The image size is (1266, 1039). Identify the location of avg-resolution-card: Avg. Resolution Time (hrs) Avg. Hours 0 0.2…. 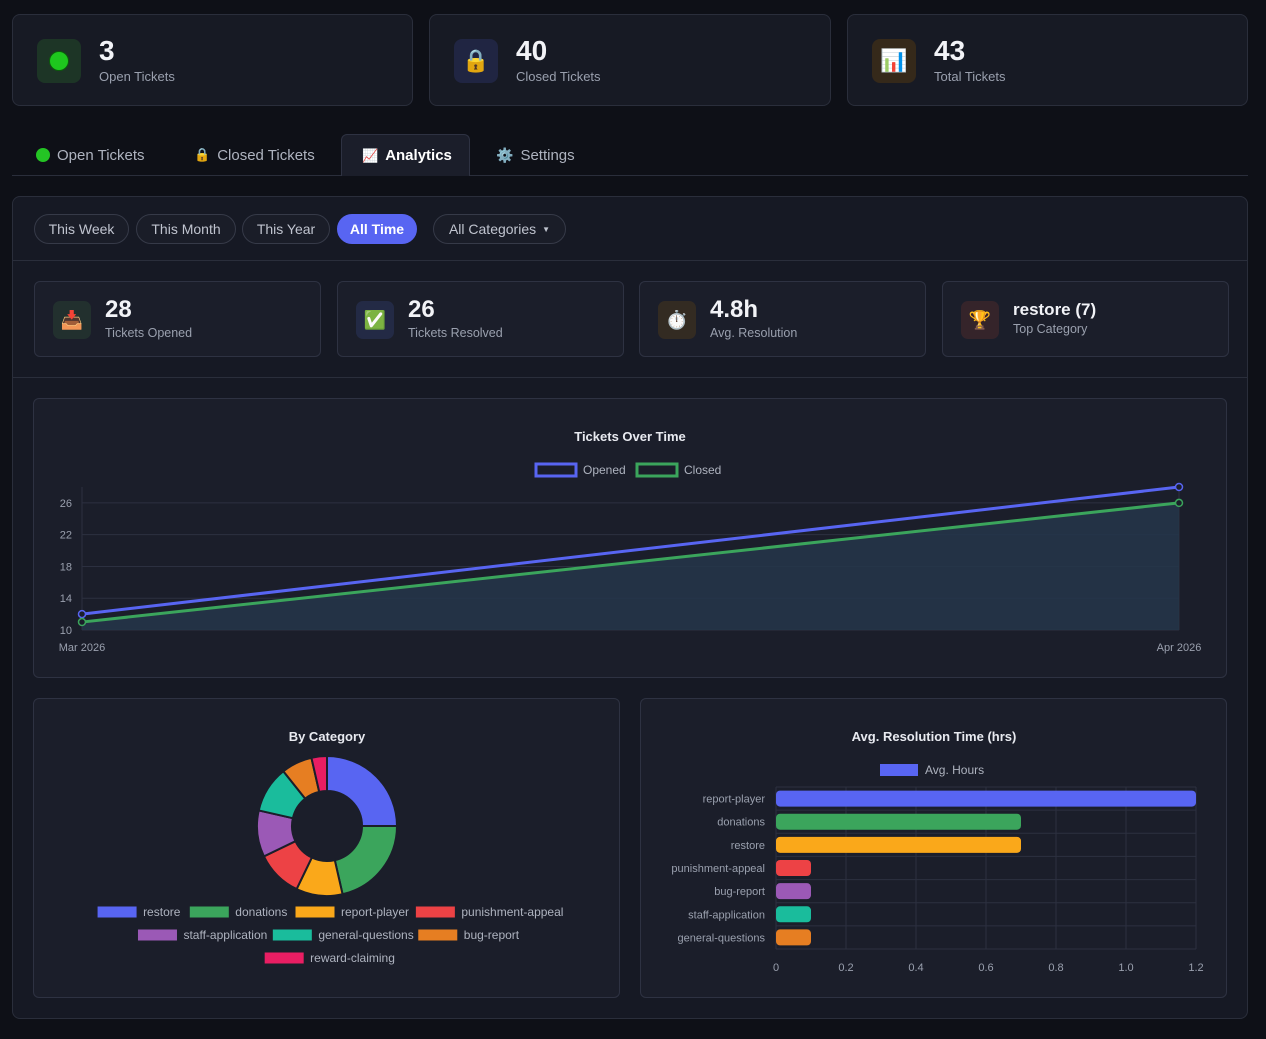
(933, 848).